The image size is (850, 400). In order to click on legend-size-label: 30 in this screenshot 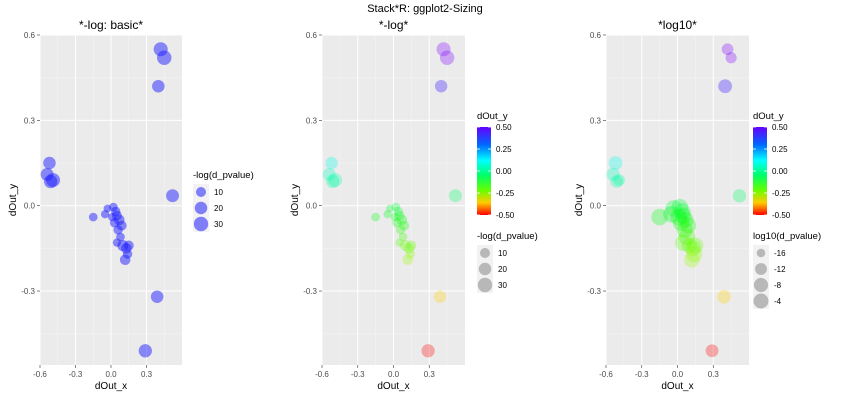, I will do `click(502, 285)`.